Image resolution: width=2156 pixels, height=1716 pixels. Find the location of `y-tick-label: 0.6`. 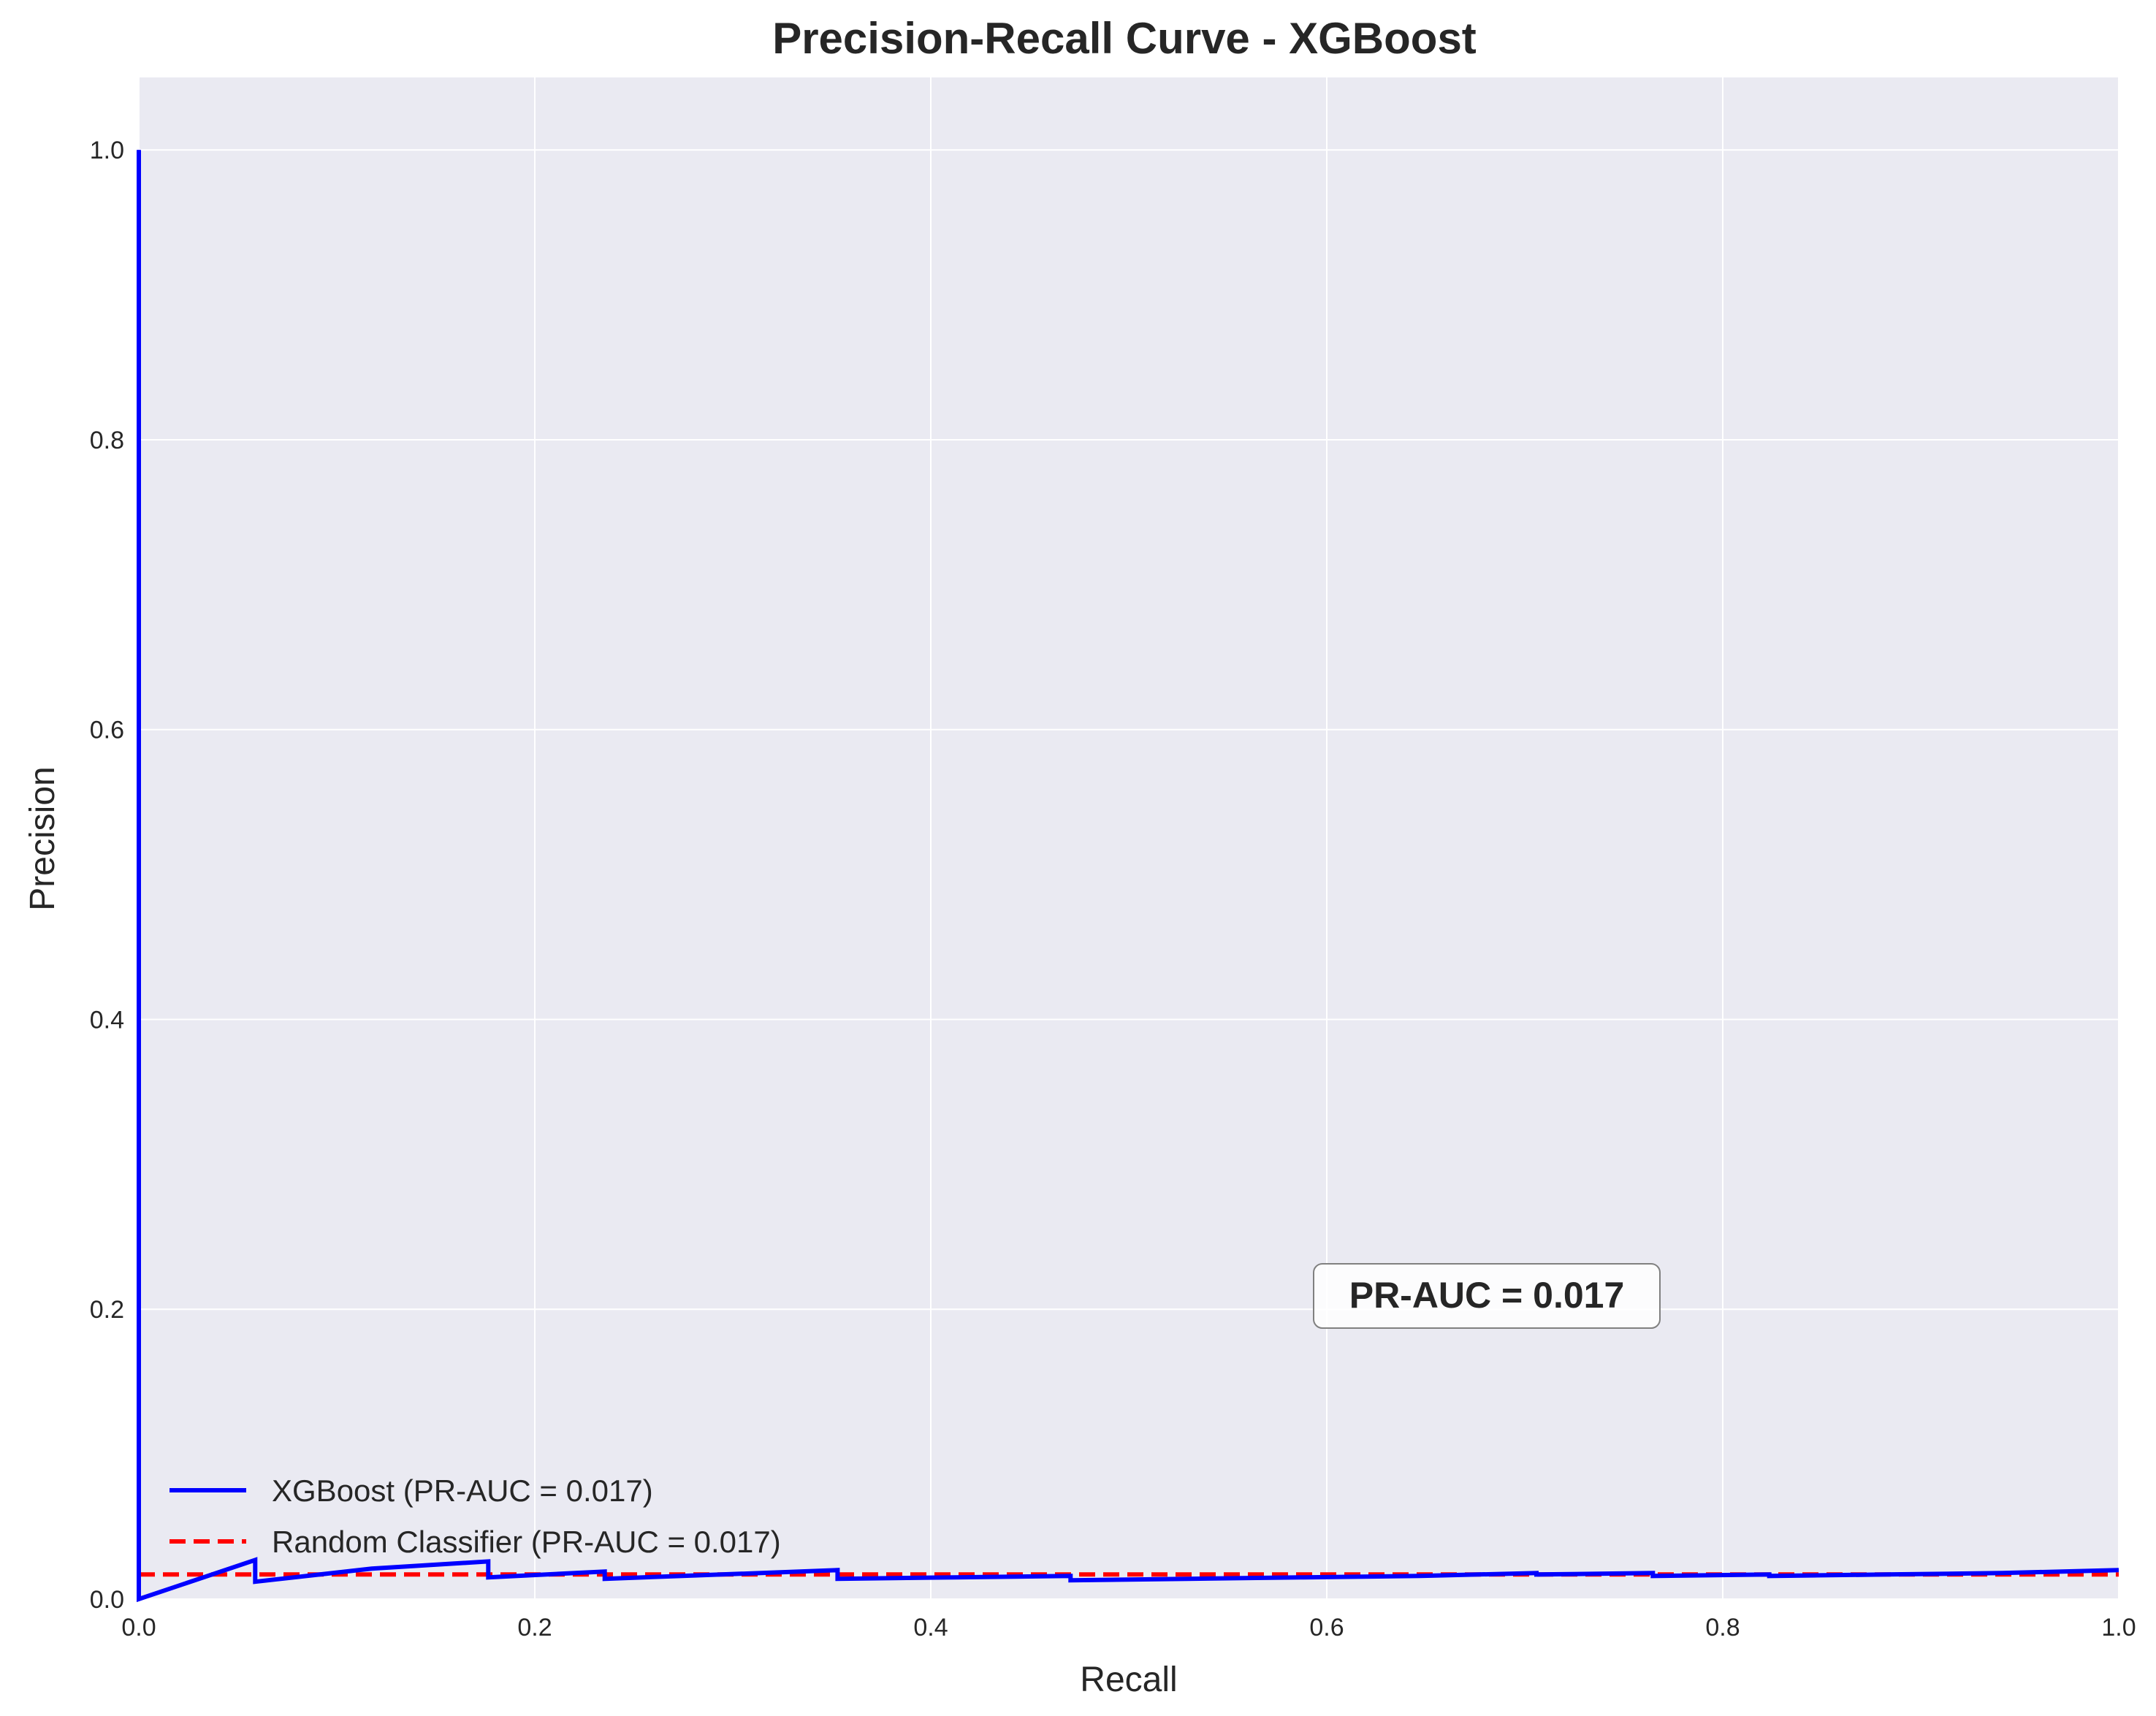

y-tick-label: 0.6 is located at coordinates (107, 730).